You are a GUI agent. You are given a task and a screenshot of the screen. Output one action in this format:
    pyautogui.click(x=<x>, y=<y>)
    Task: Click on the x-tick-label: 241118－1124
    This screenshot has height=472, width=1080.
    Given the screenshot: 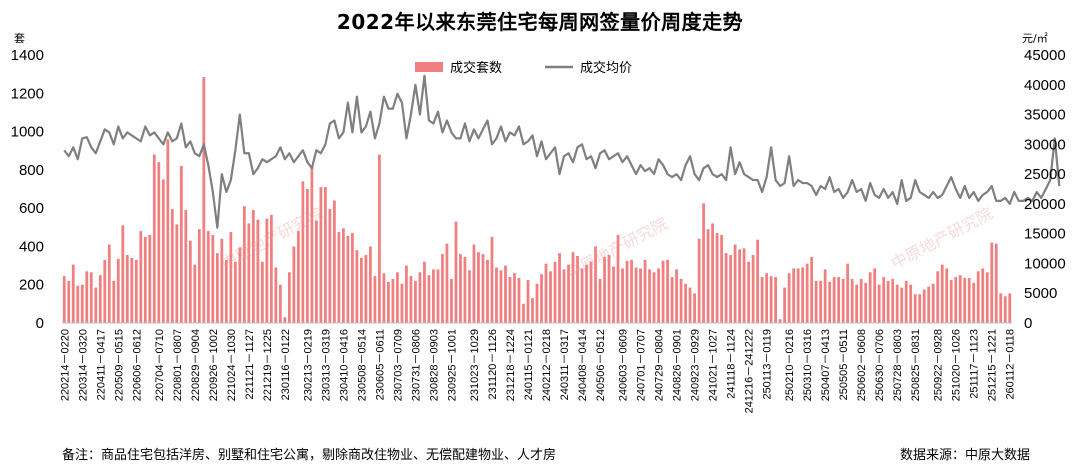 What is the action you would take?
    pyautogui.click(x=732, y=364)
    